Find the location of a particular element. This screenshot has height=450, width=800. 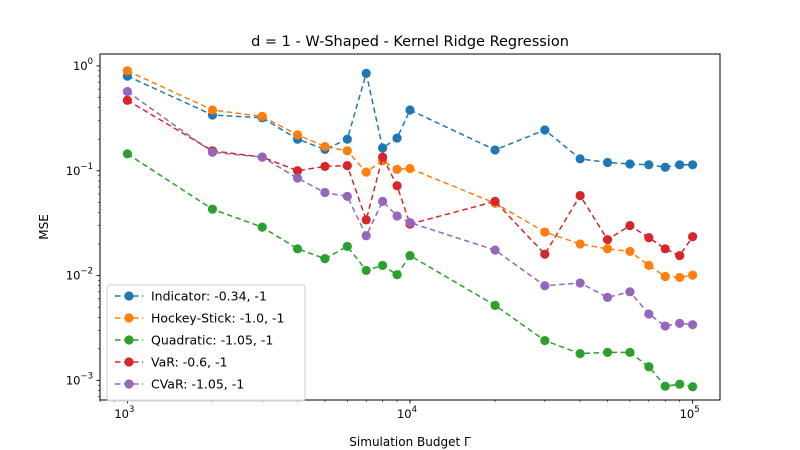

legend-label: VaR: -0.6, -1 is located at coordinates (189, 362).